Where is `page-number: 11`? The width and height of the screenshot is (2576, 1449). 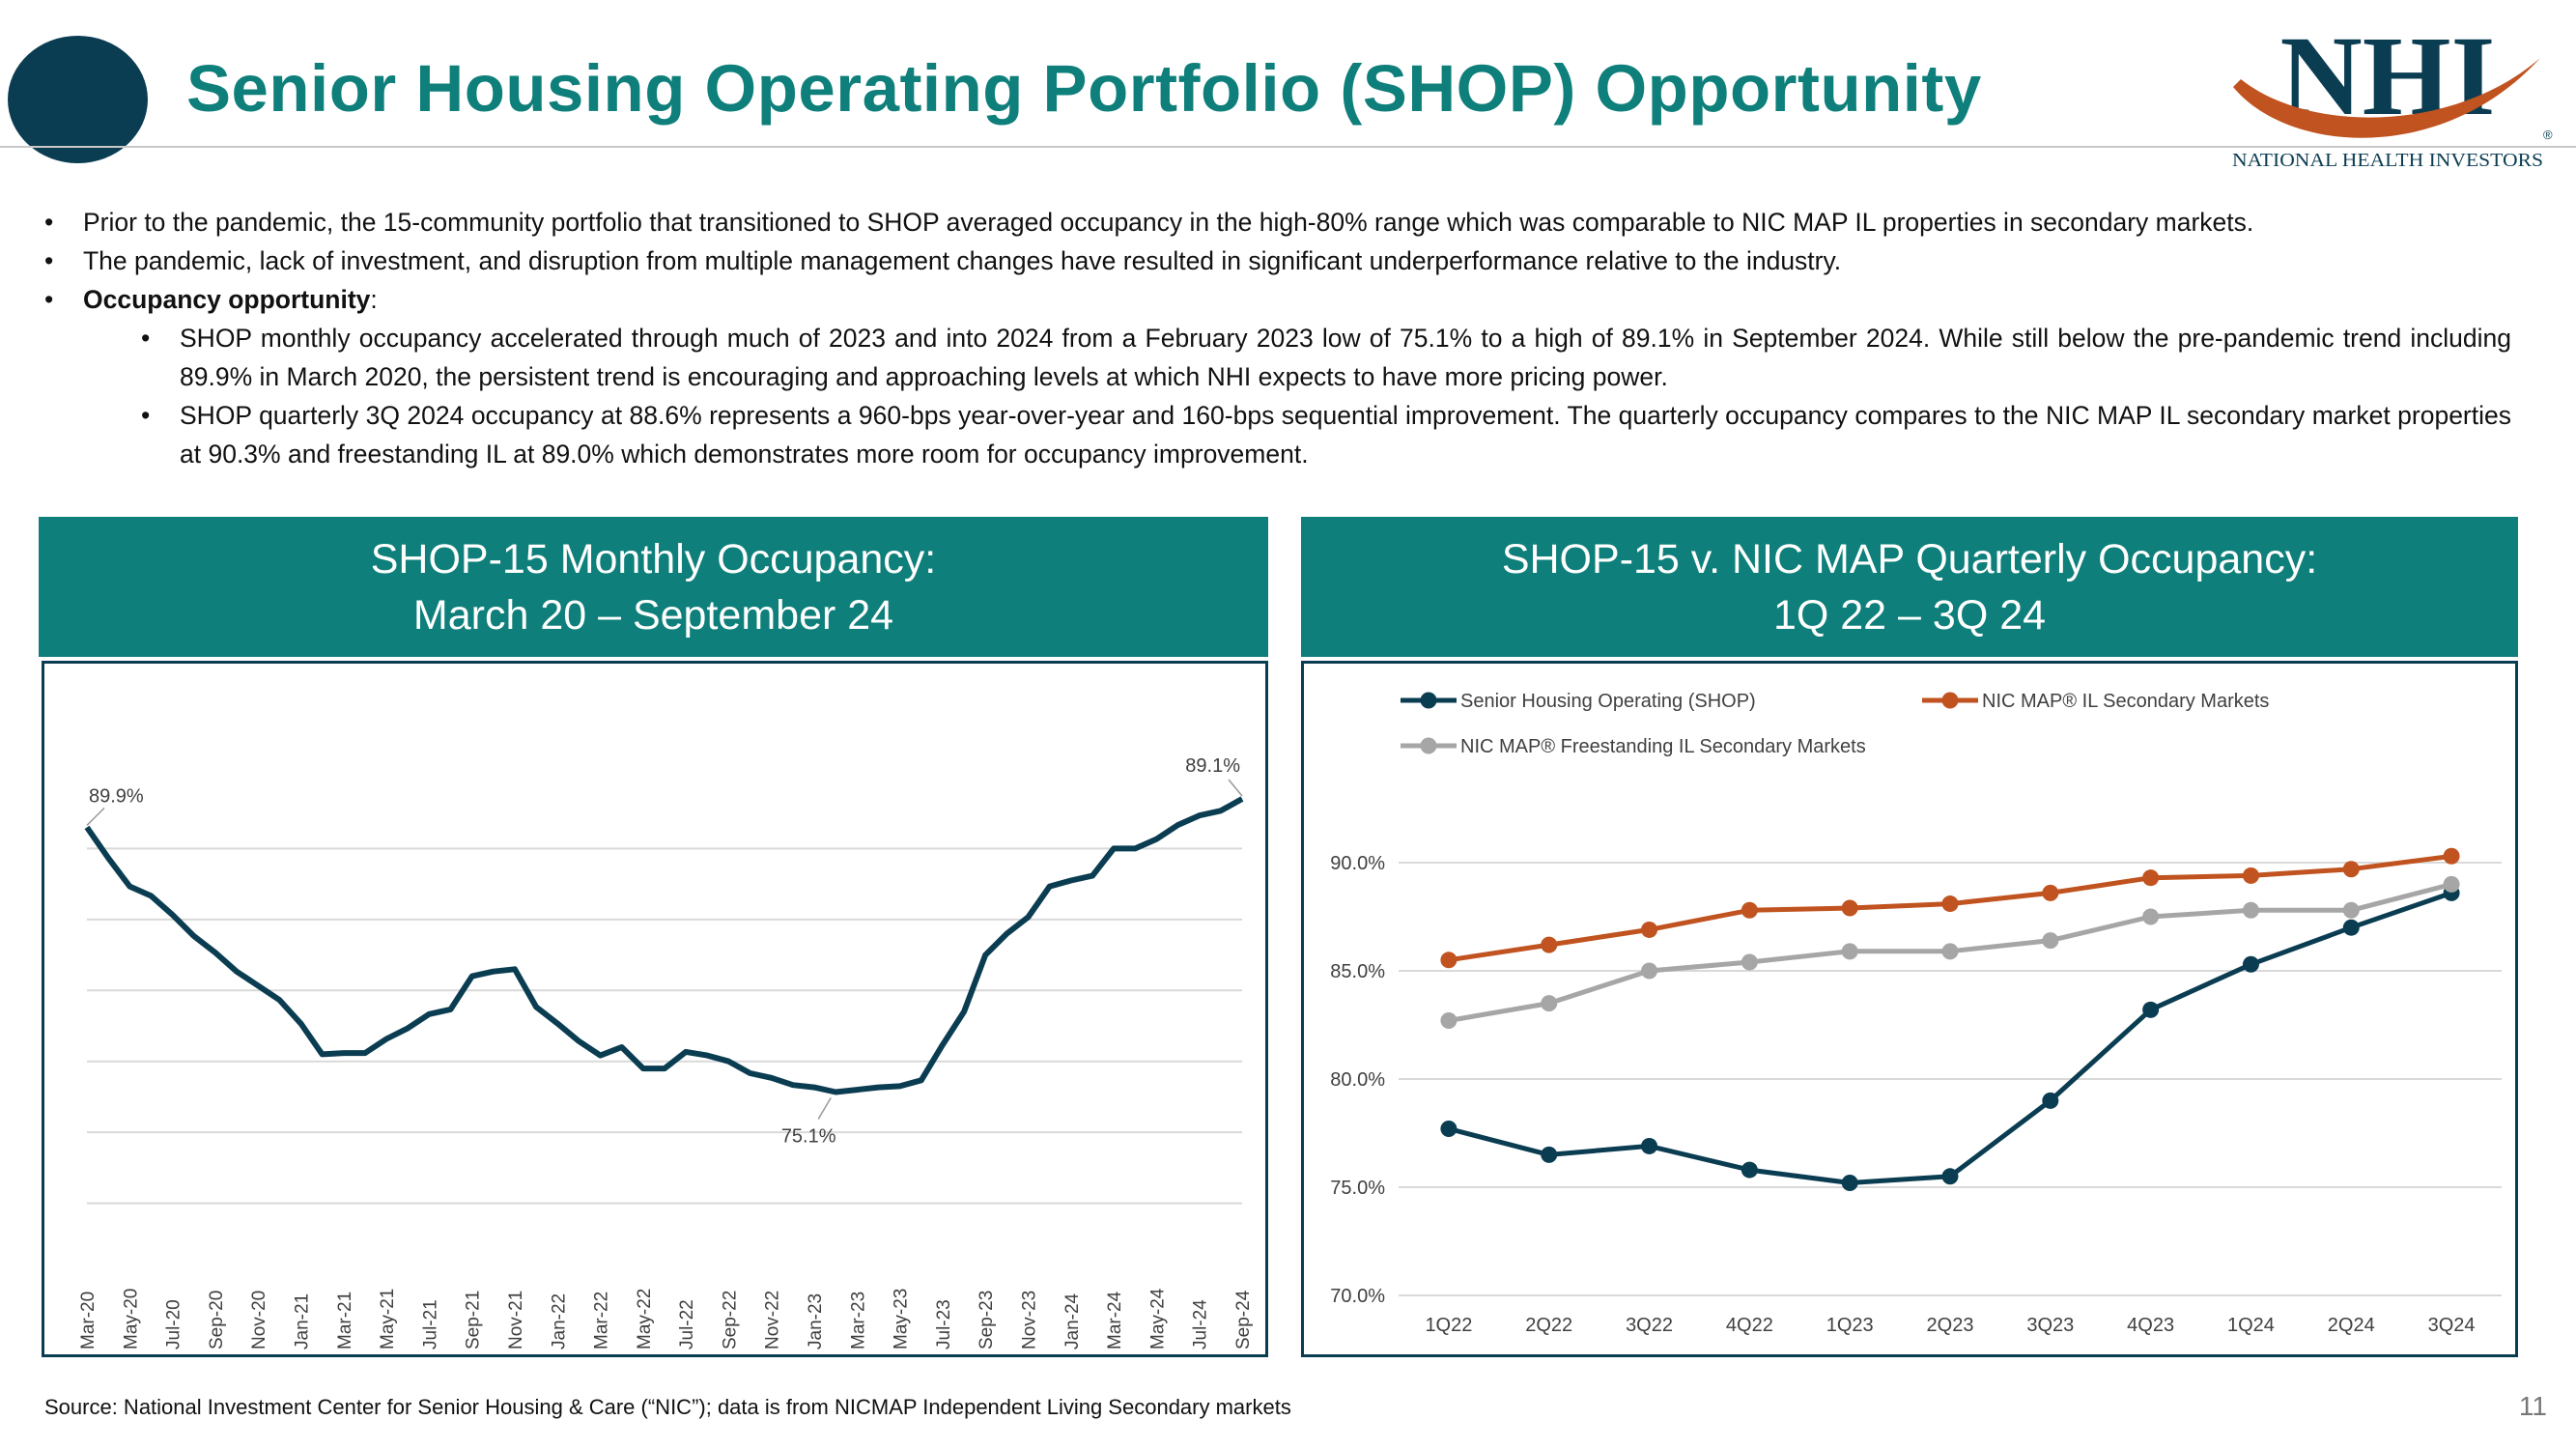 page-number: 11 is located at coordinates (2532, 1406).